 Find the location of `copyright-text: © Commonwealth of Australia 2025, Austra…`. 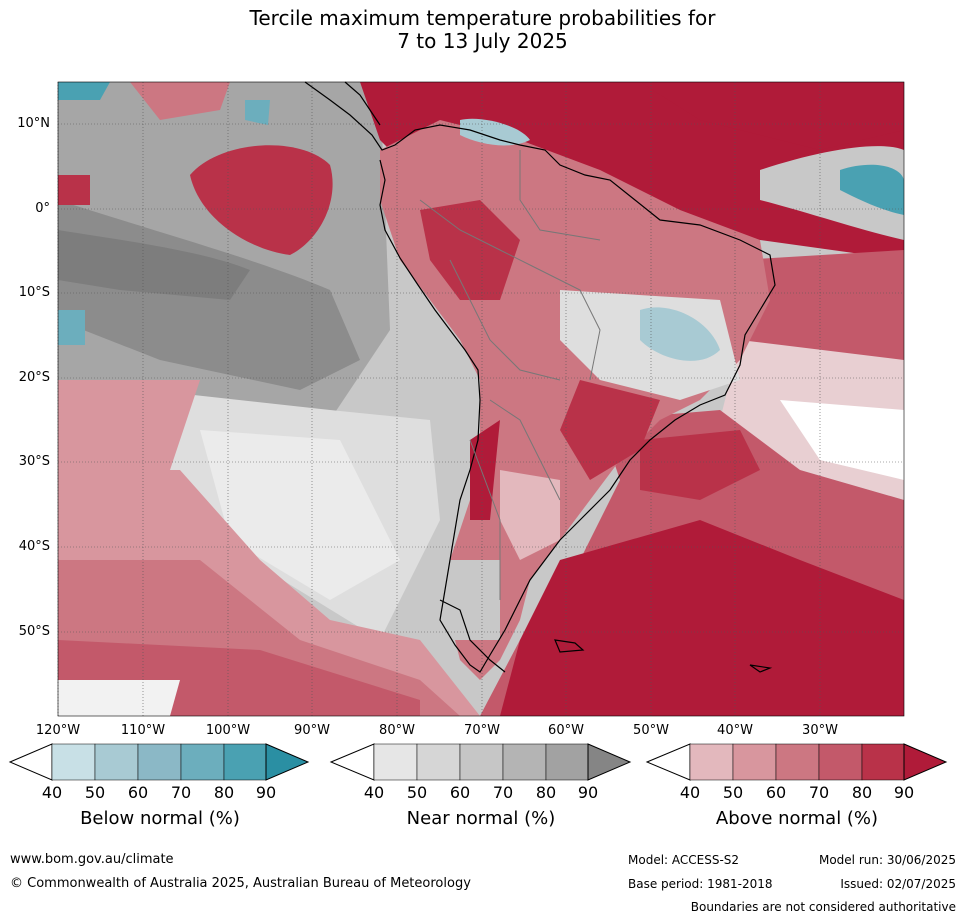

copyright-text: © Commonwealth of Australia 2025, Austra… is located at coordinates (240, 883).